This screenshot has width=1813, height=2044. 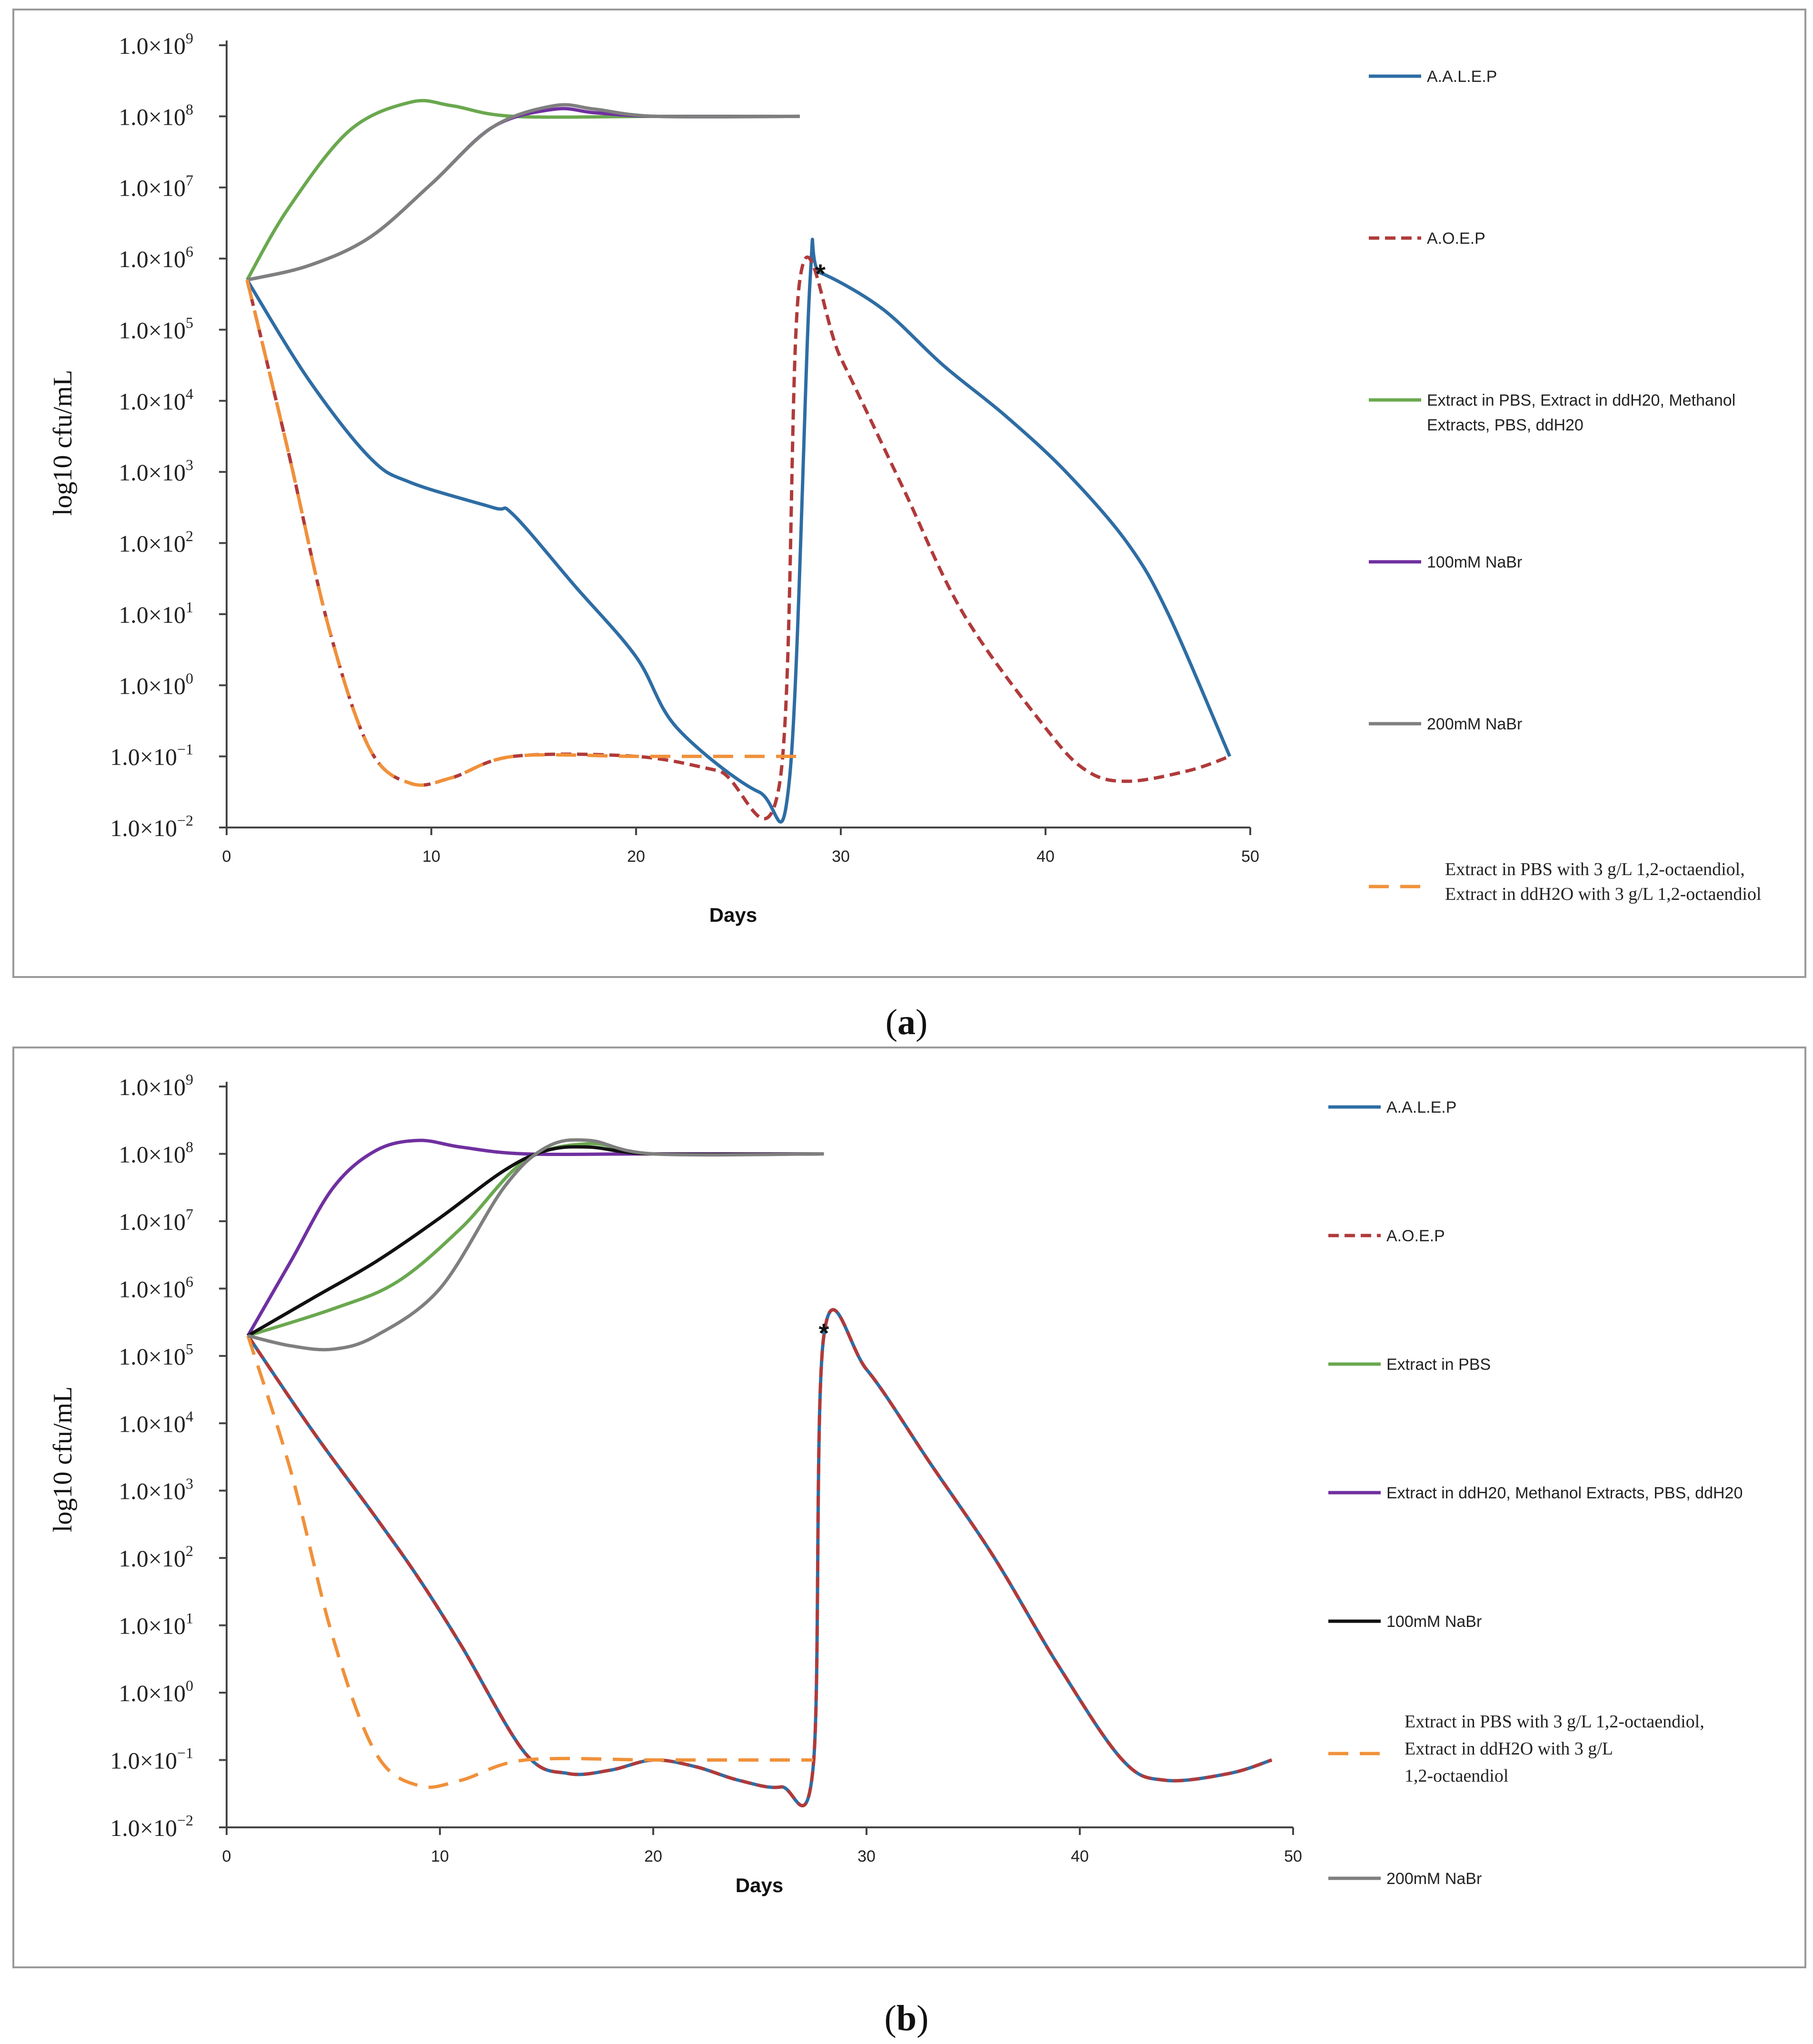 I want to click on legend-label: Extracts, PBS, ddH20, so click(x=1505, y=425).